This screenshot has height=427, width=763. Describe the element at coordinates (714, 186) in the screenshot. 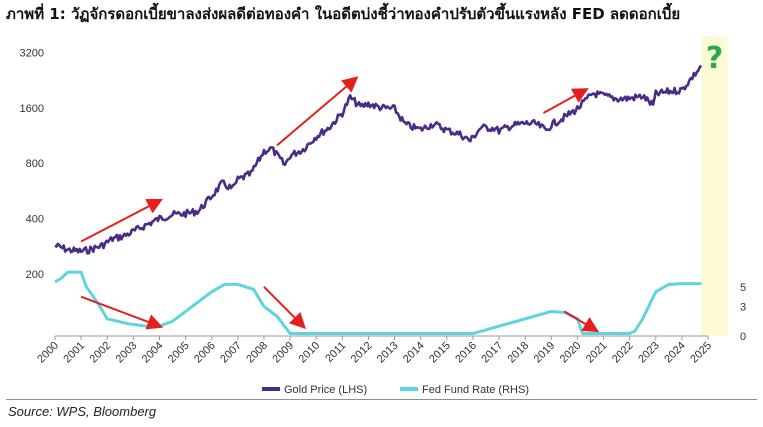

I see `forecast-highlight` at that location.